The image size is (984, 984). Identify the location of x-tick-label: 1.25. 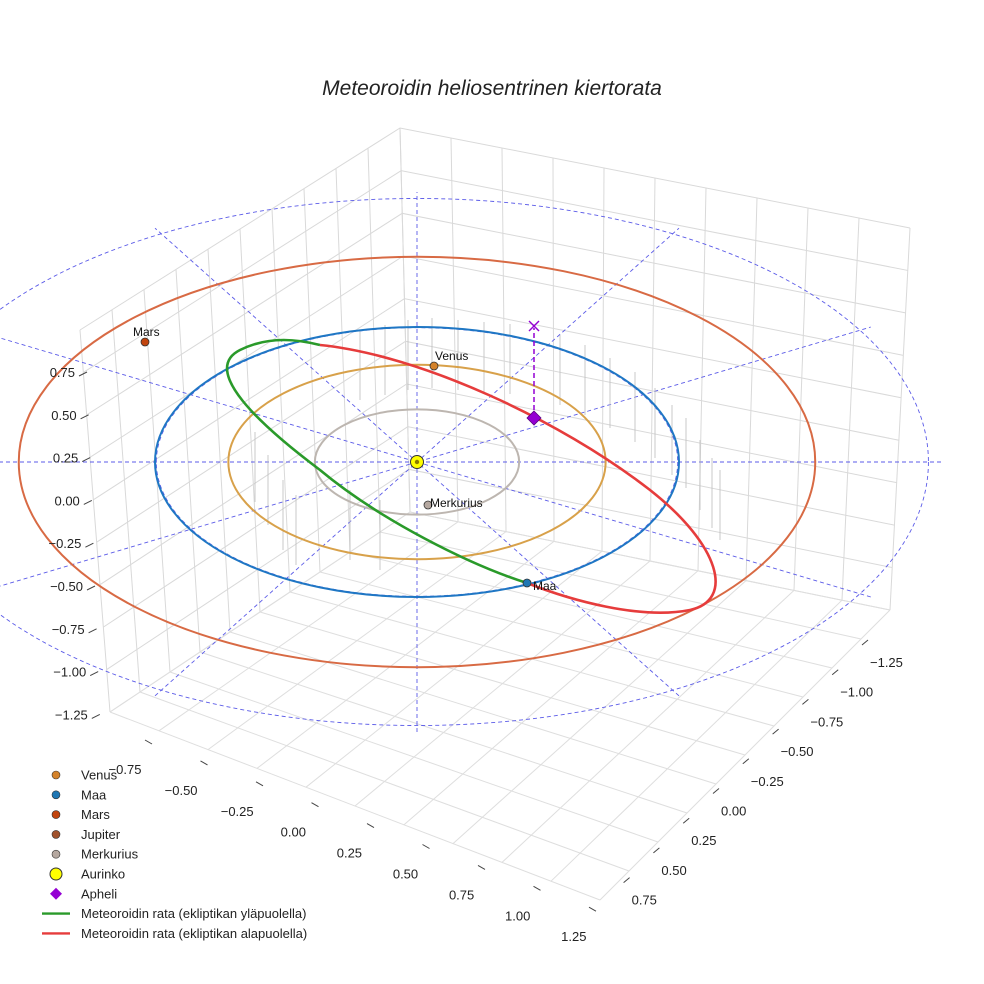
(573, 936).